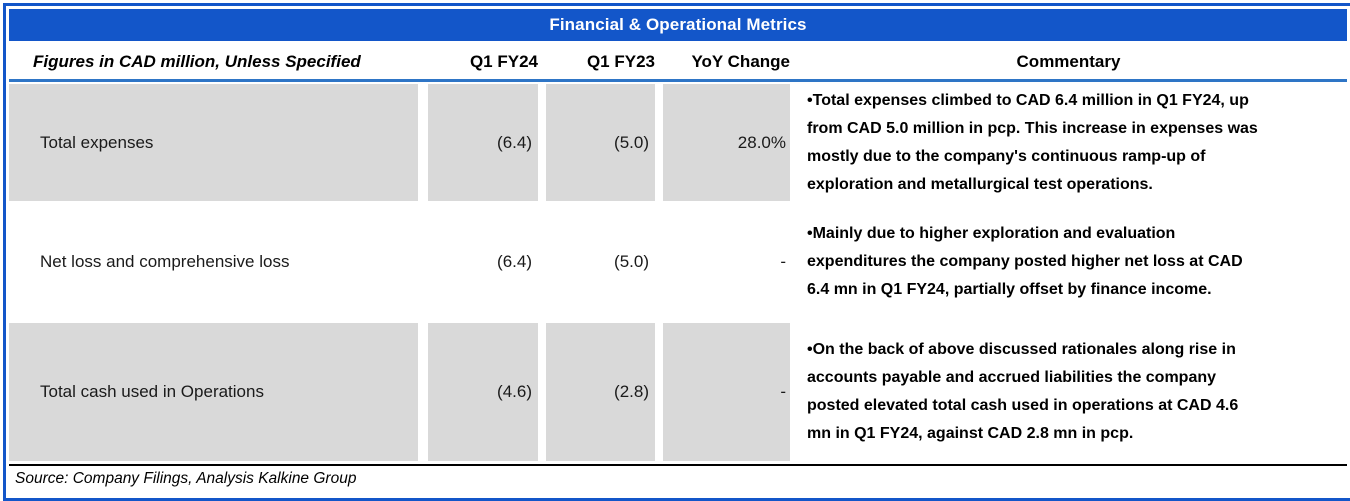 This screenshot has width=1350, height=501. What do you see at coordinates (197, 61) in the screenshot?
I see `header-figures-label: Figures in CAD million, Unless Specified` at bounding box center [197, 61].